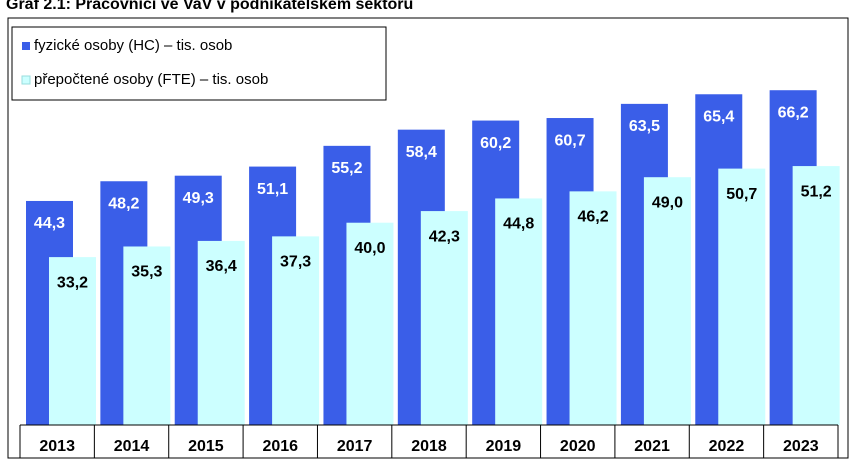 The height and width of the screenshot is (468, 858). I want to click on x-tick-label: 2013, so click(57, 446).